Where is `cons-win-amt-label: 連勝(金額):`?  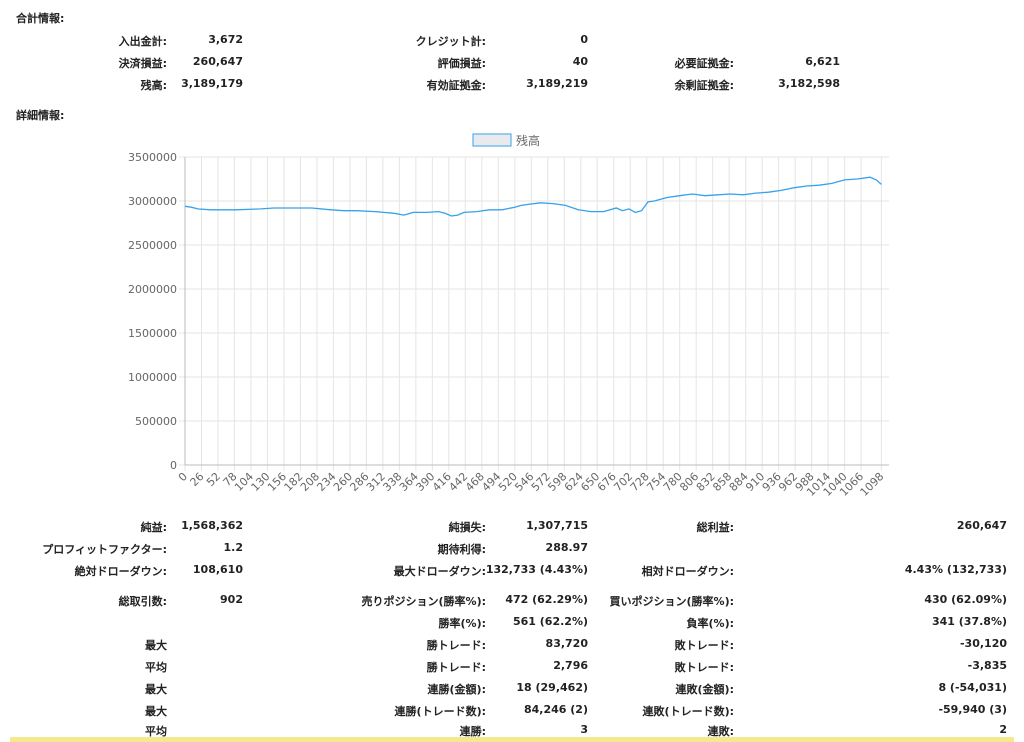 cons-win-amt-label: 連勝(金額): is located at coordinates (456, 689).